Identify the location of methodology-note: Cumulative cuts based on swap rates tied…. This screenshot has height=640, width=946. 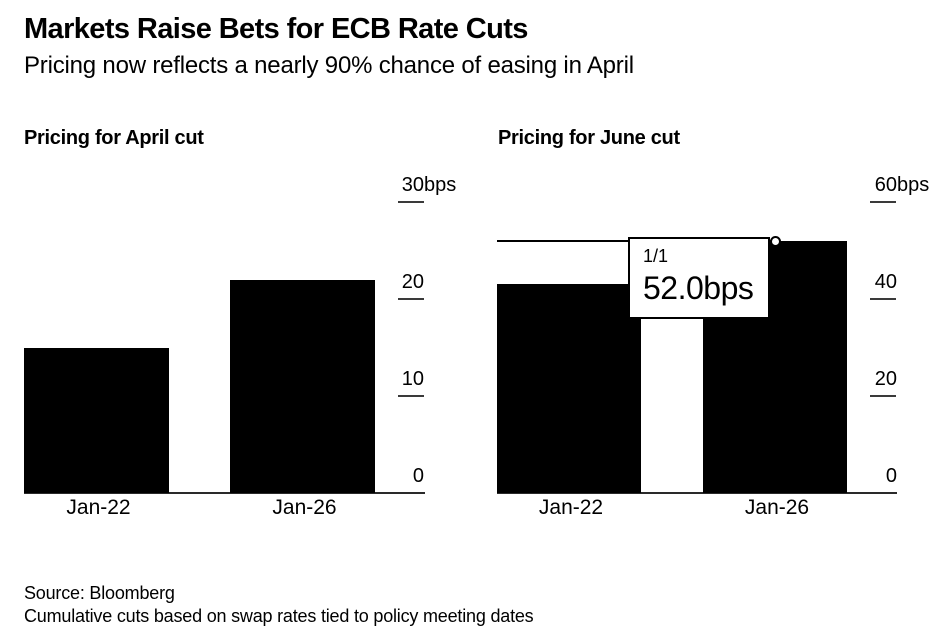
(279, 616).